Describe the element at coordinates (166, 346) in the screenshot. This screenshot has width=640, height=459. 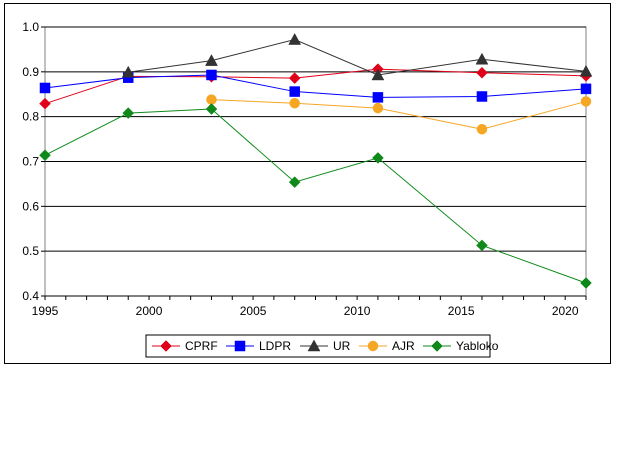
I see `legend-marker-cprf` at that location.